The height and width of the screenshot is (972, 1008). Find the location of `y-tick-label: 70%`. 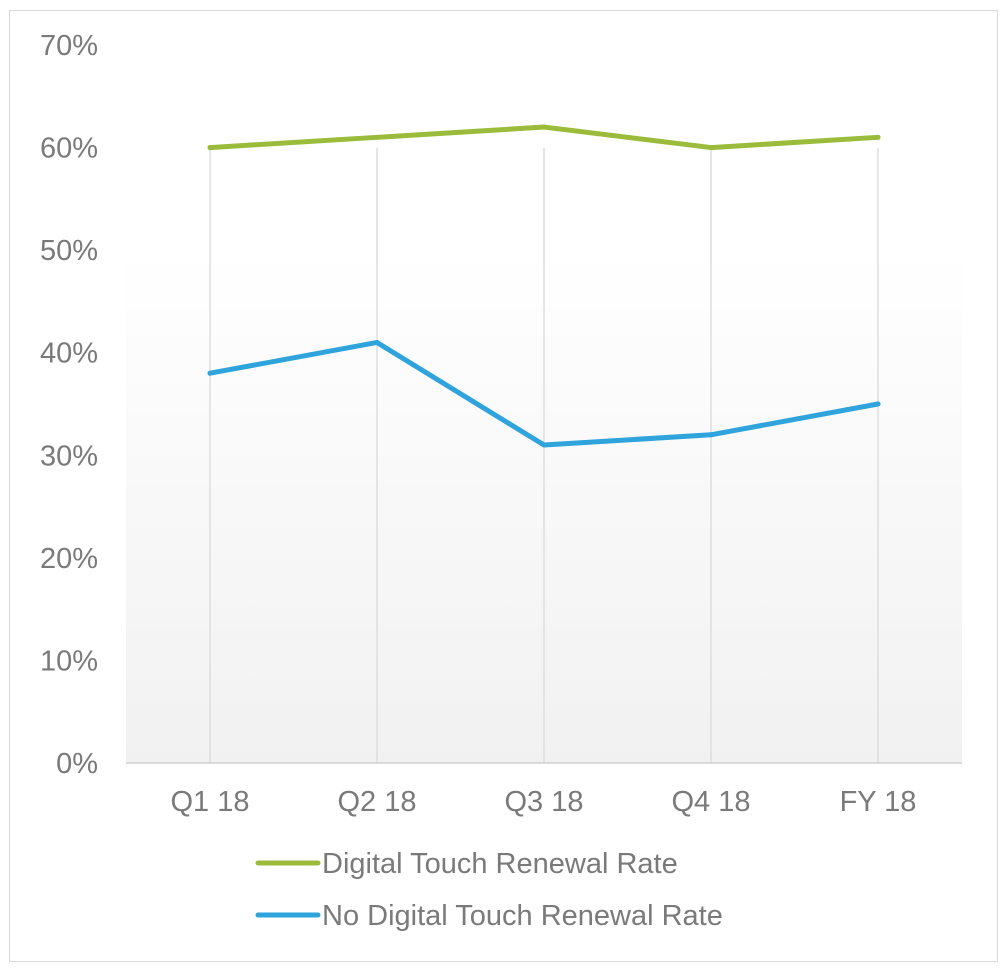

y-tick-label: 70% is located at coordinates (69, 46).